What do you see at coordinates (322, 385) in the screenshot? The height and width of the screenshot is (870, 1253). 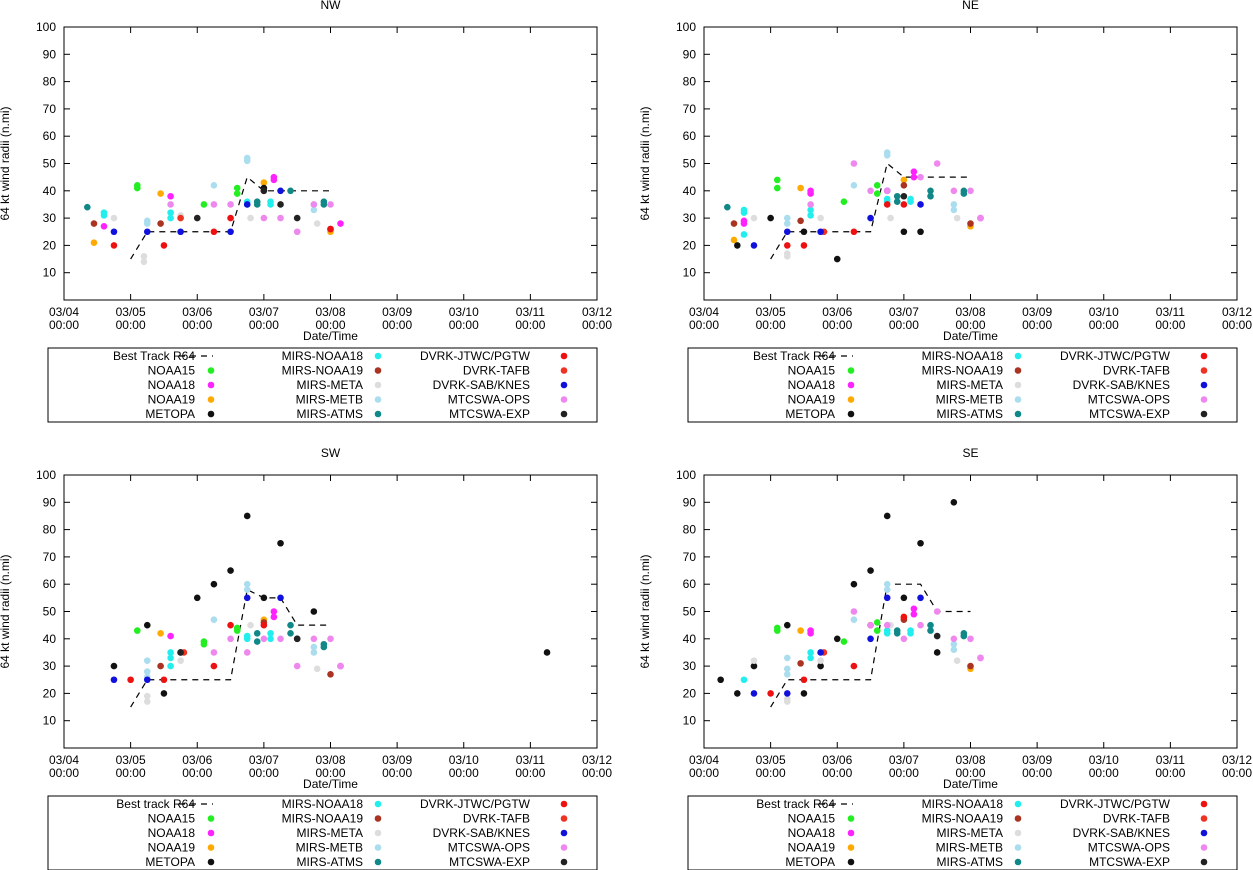 I see `legend-box` at bounding box center [322, 385].